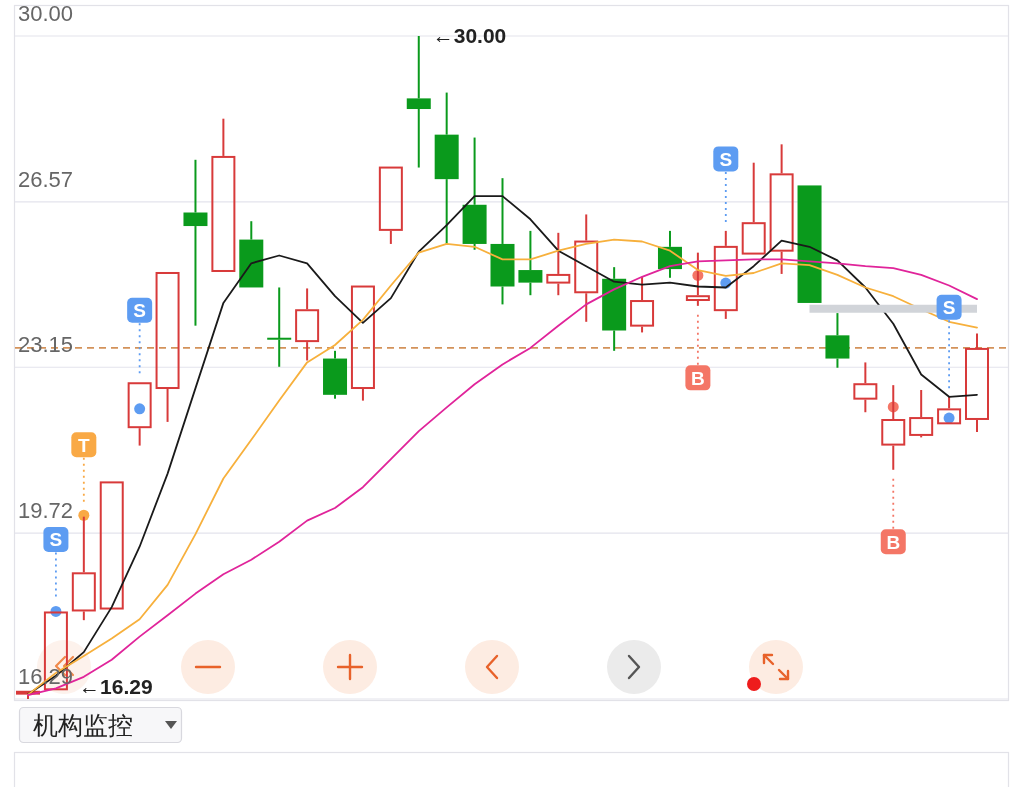 The height and width of the screenshot is (787, 1024). I want to click on signal-label: T, so click(84, 445).